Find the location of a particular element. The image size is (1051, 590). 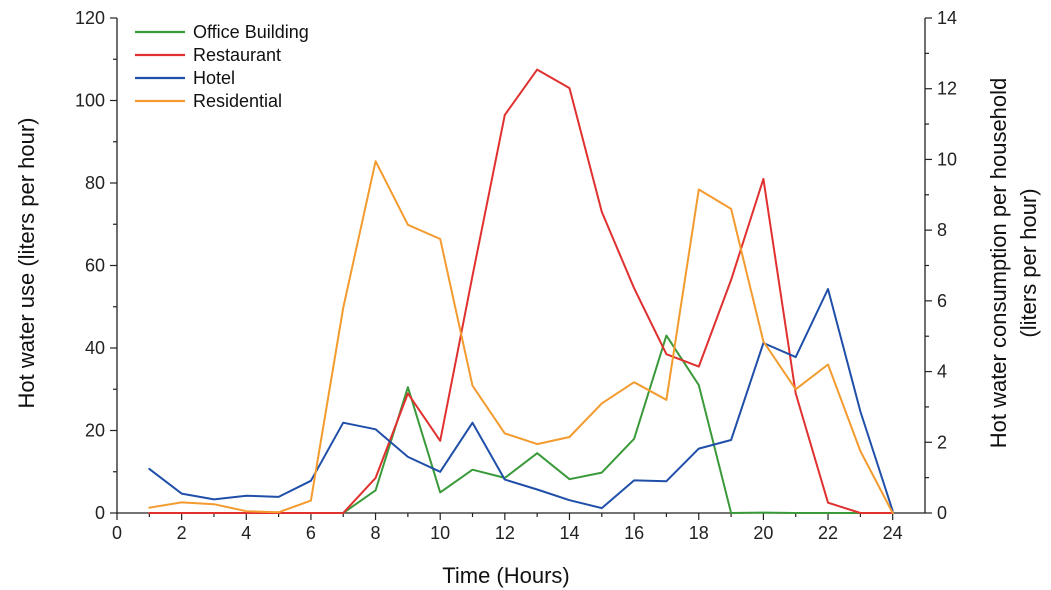

x-tick-label: 10 is located at coordinates (440, 533).